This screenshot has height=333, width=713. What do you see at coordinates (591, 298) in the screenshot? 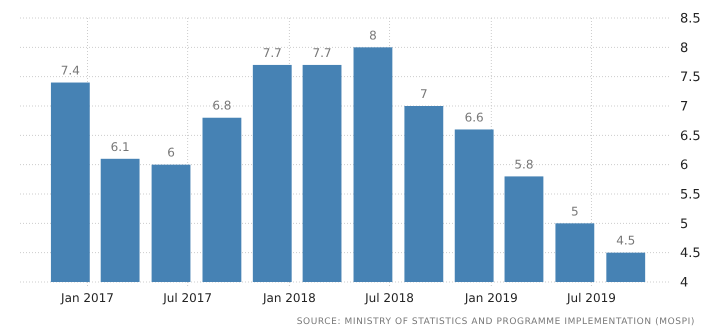
I see `x-tick-label: Jul 2019` at bounding box center [591, 298].